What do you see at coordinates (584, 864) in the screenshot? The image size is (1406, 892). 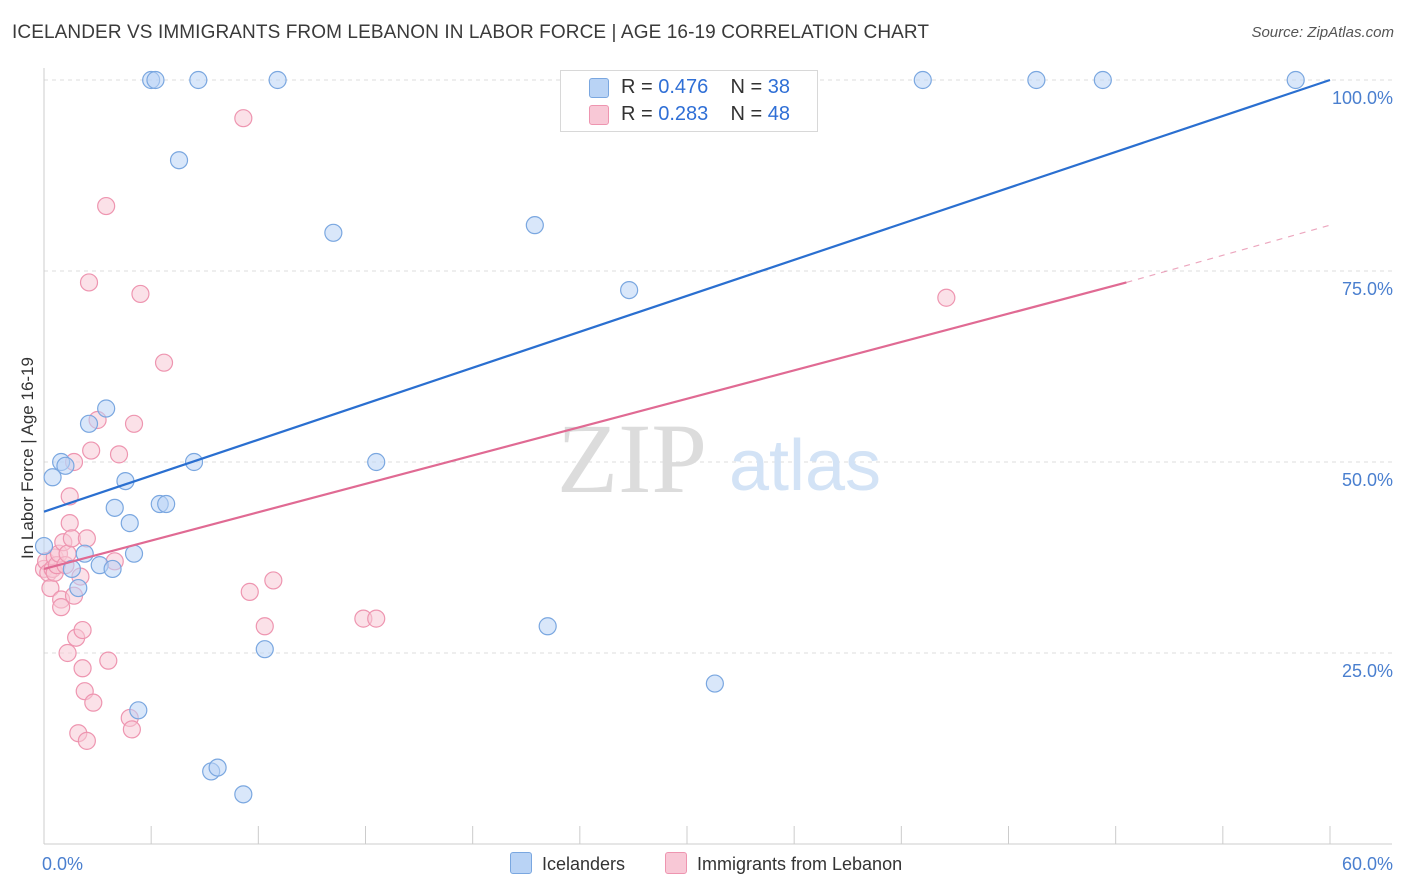 I see `legend-label-icelanders: Icelanders` at bounding box center [584, 864].